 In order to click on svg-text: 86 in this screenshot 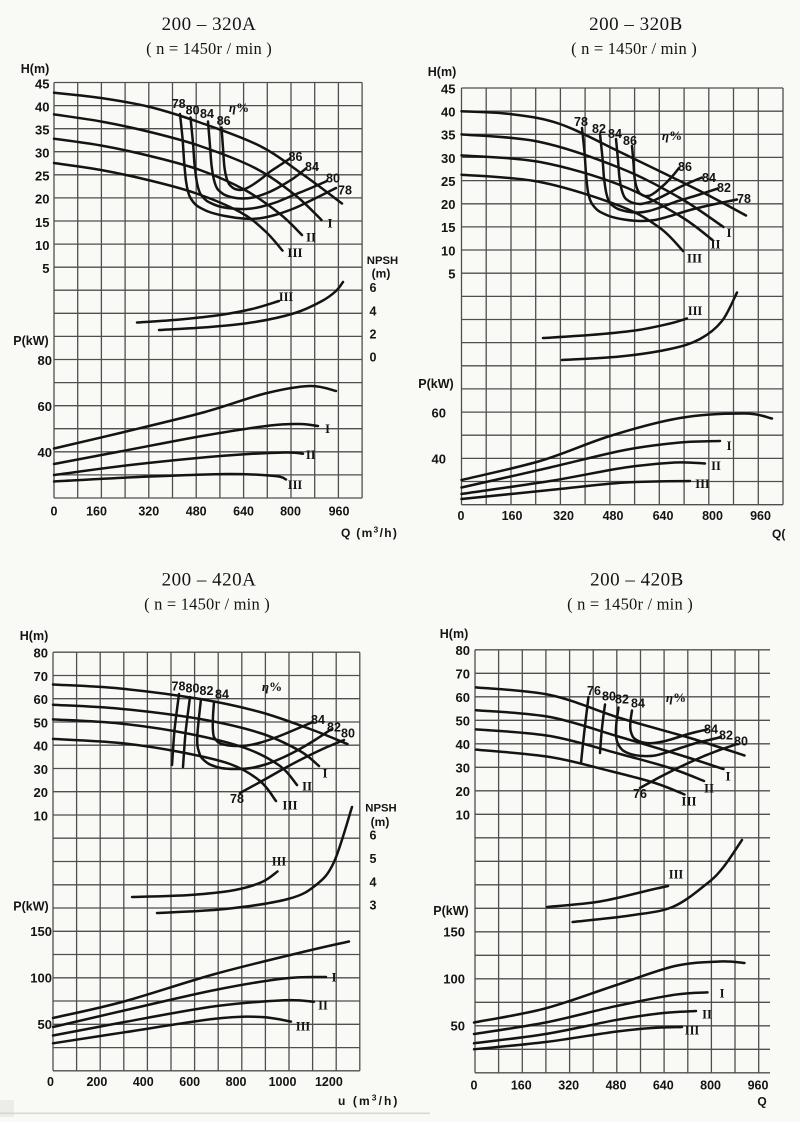, I will do `click(630, 141)`.